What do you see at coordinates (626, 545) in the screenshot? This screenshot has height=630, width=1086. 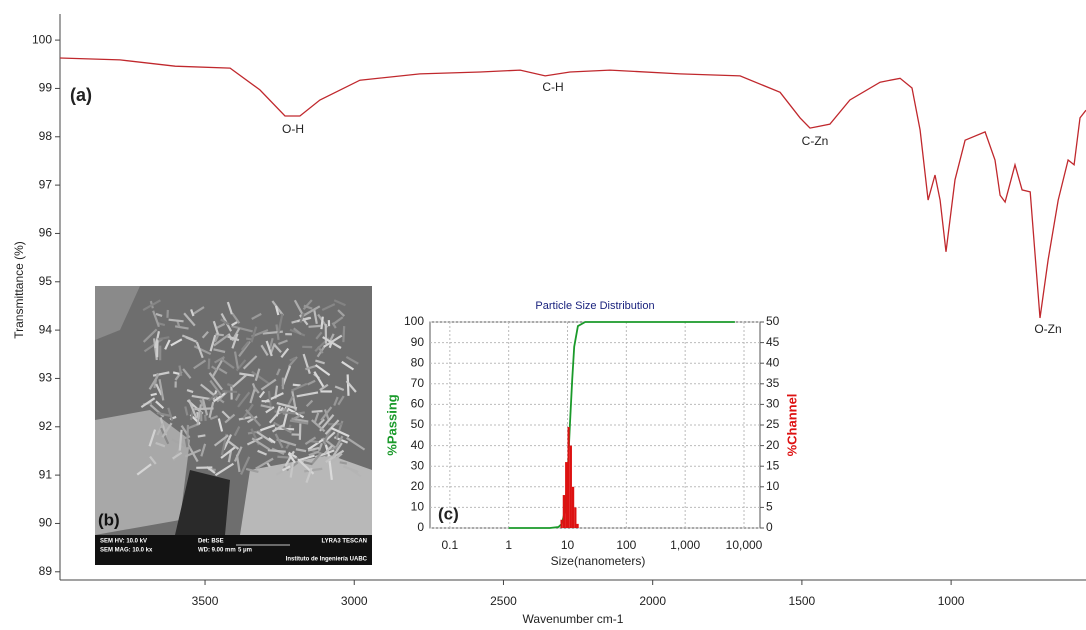 I see `x-tick-label: 100` at bounding box center [626, 545].